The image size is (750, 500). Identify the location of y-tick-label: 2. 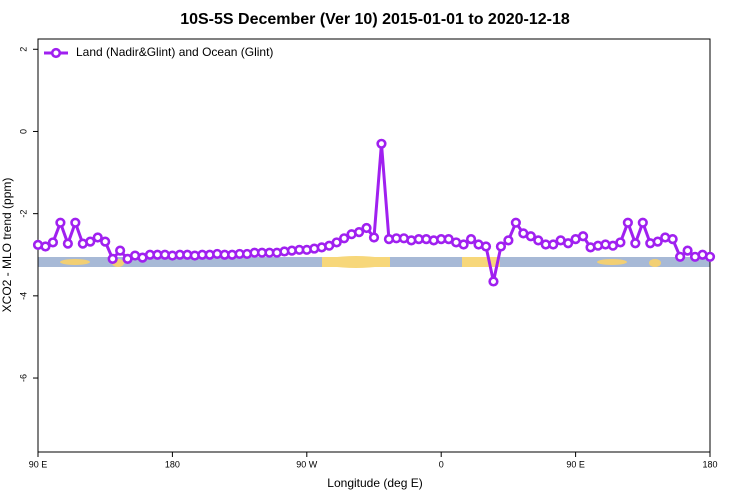
(23, 49).